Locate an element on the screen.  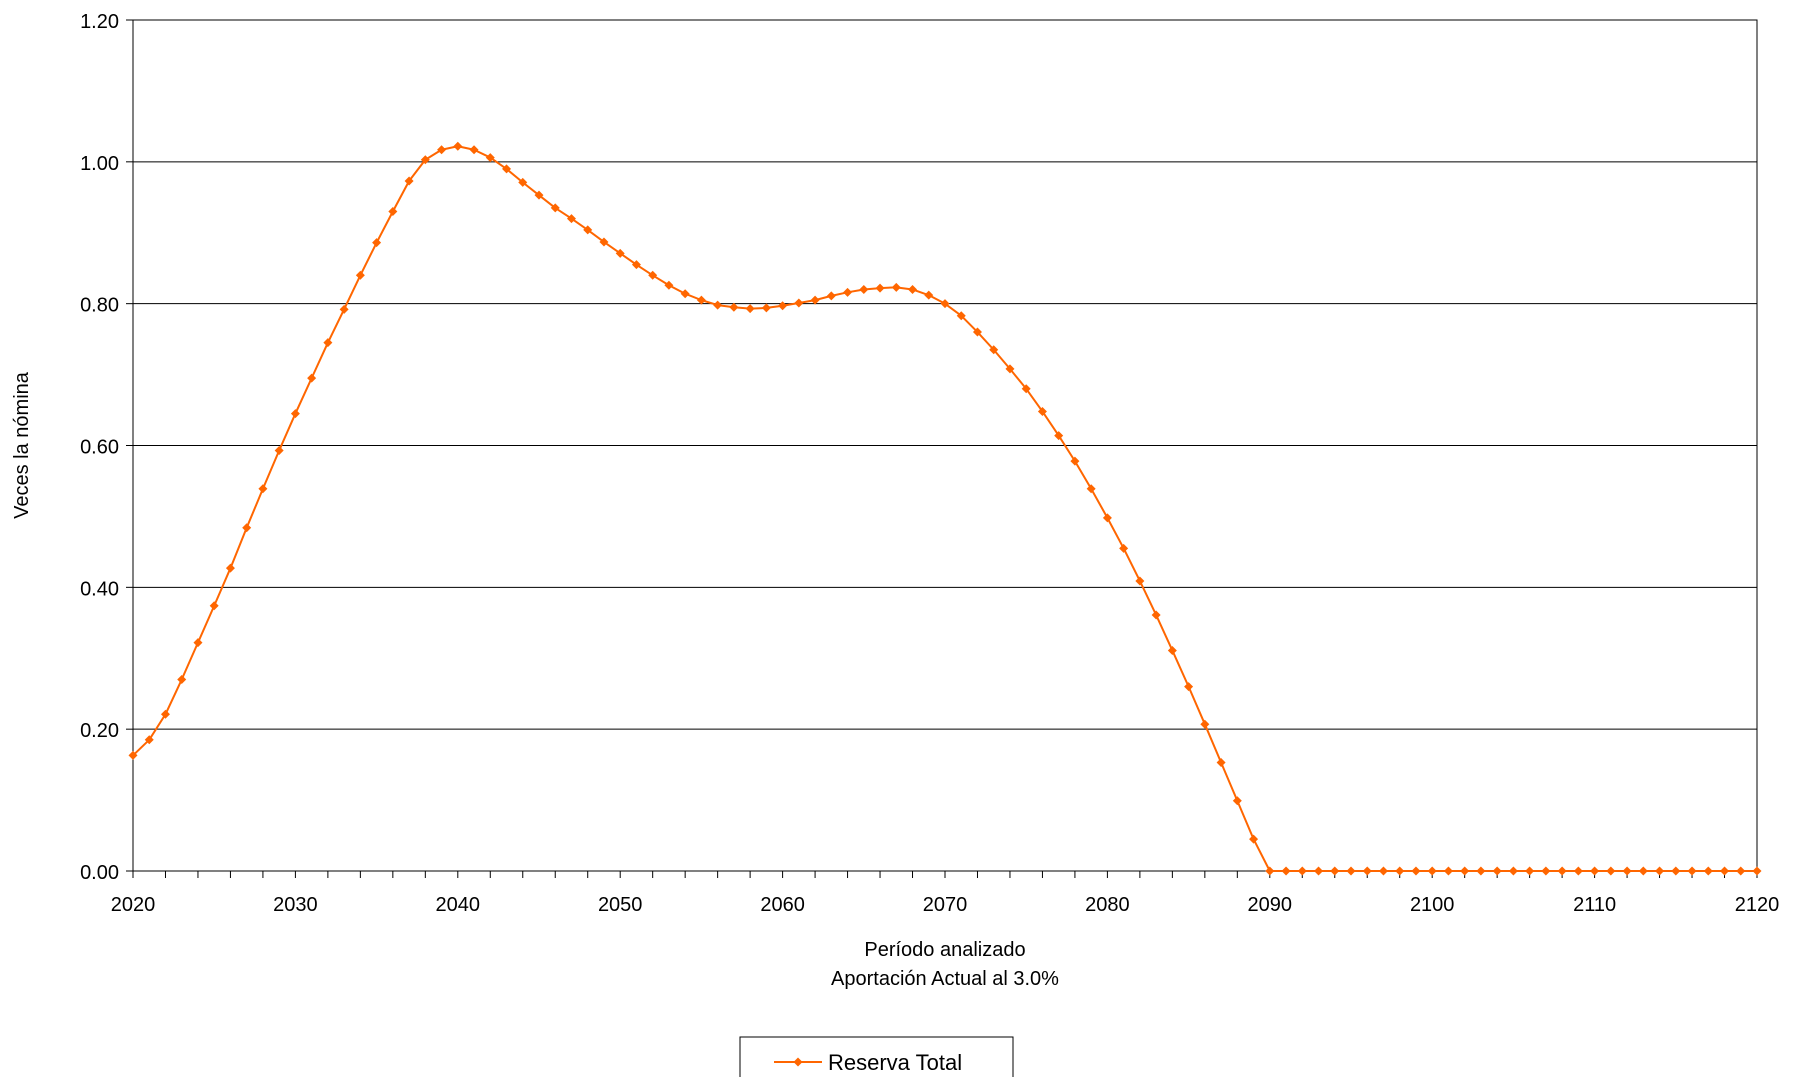
x-tick-label: 2040 is located at coordinates (458, 905).